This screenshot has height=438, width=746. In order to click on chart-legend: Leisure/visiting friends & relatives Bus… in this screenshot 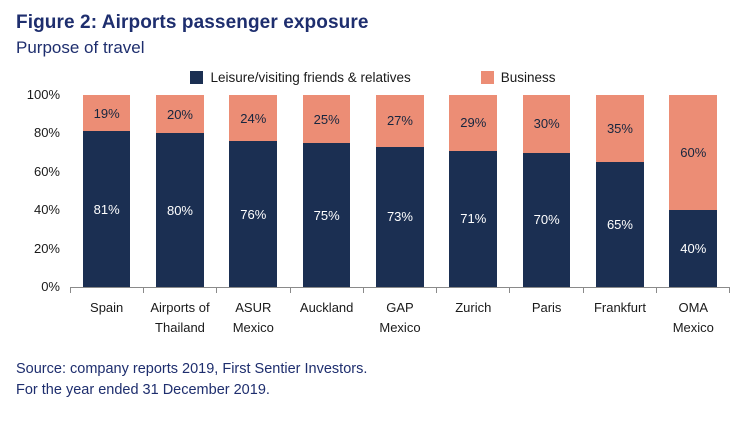, I will do `click(373, 77)`.